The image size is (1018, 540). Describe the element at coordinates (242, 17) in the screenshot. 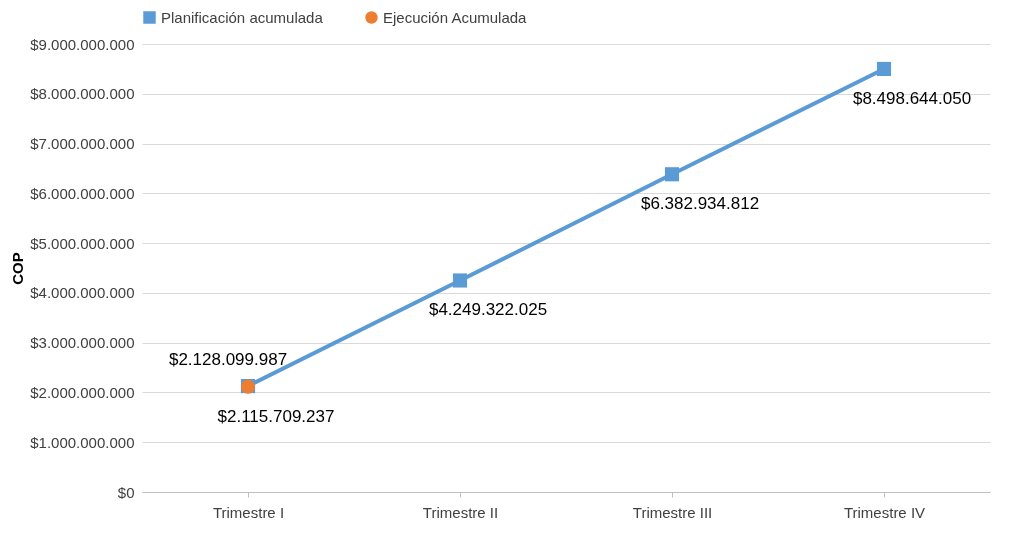

I see `legend-label: Planificación acumulada` at that location.